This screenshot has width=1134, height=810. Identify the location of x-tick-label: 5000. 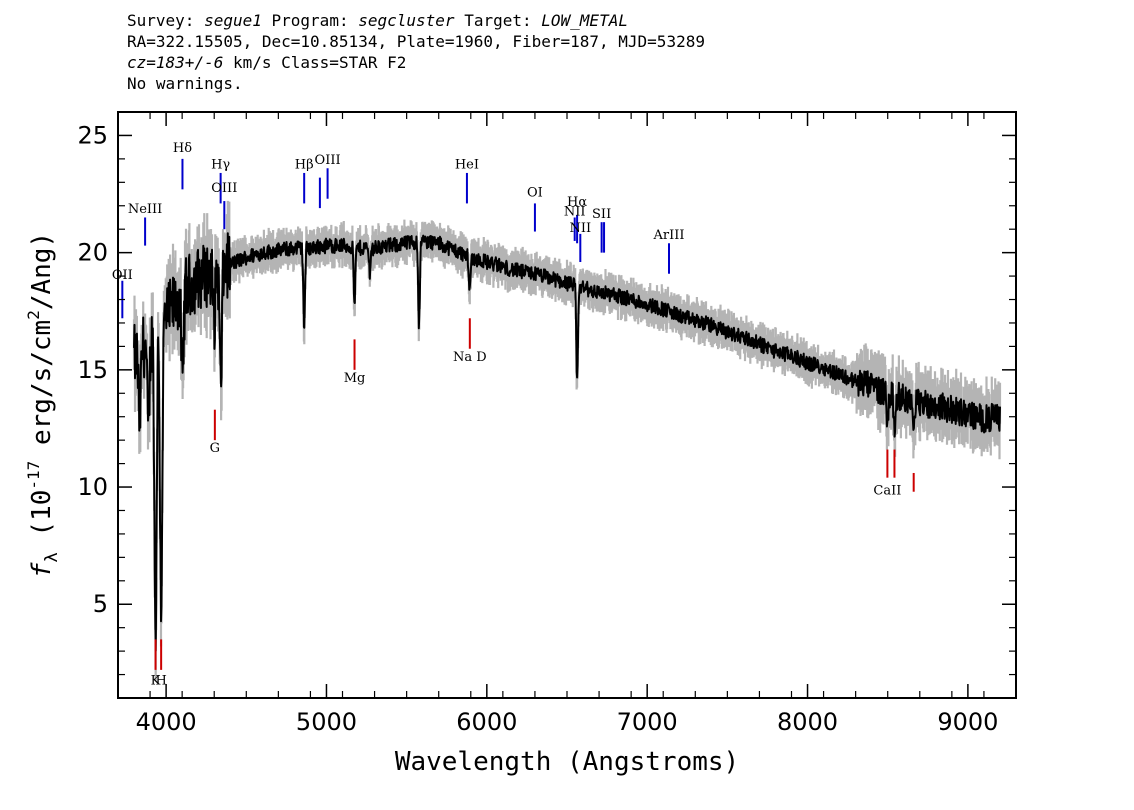
(326, 722).